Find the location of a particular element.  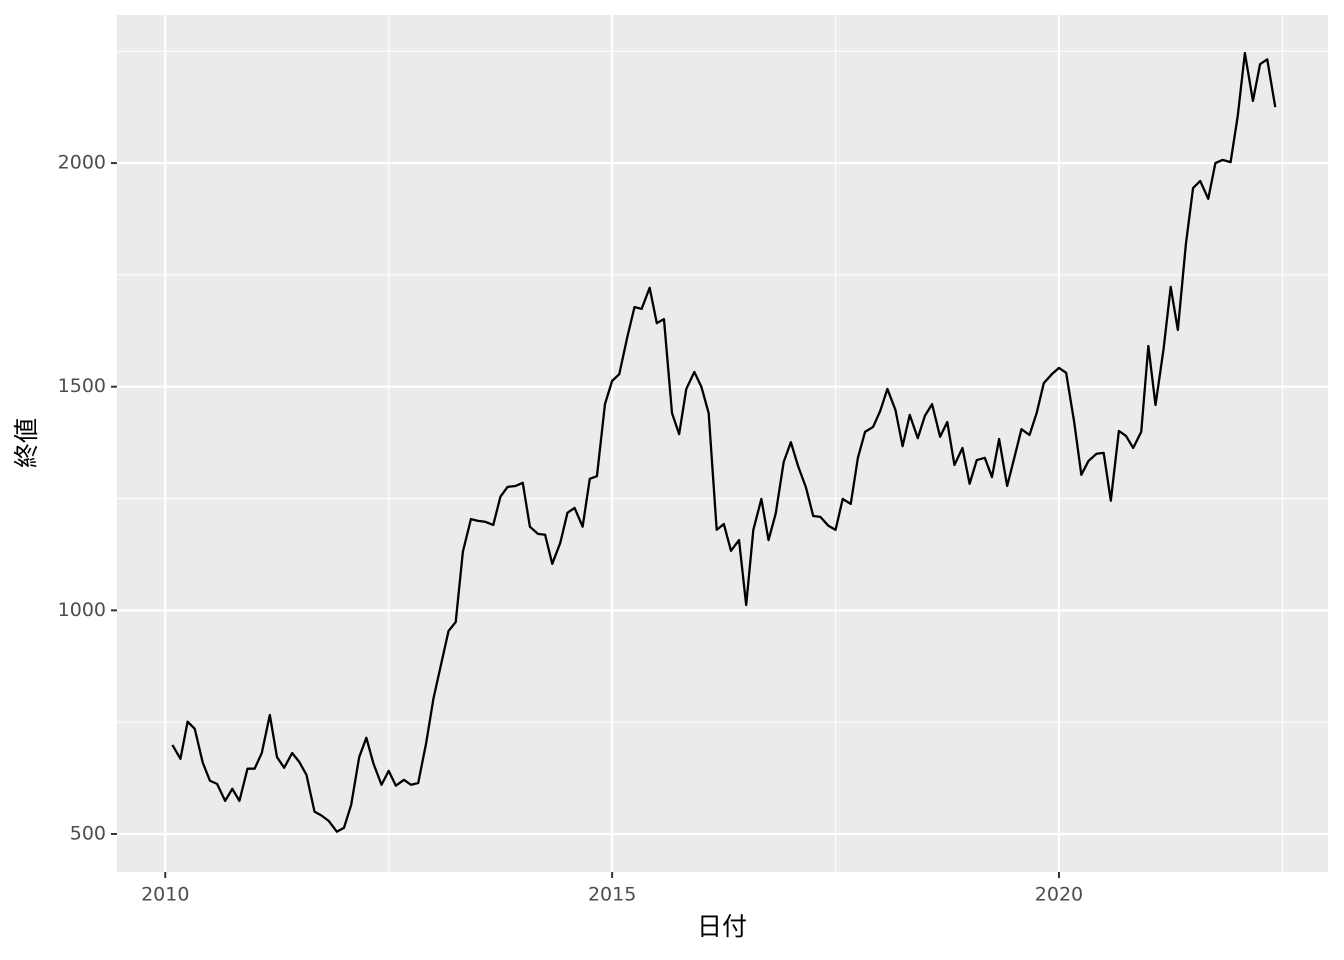

y-axis-title: 終値 is located at coordinates (26, 443).